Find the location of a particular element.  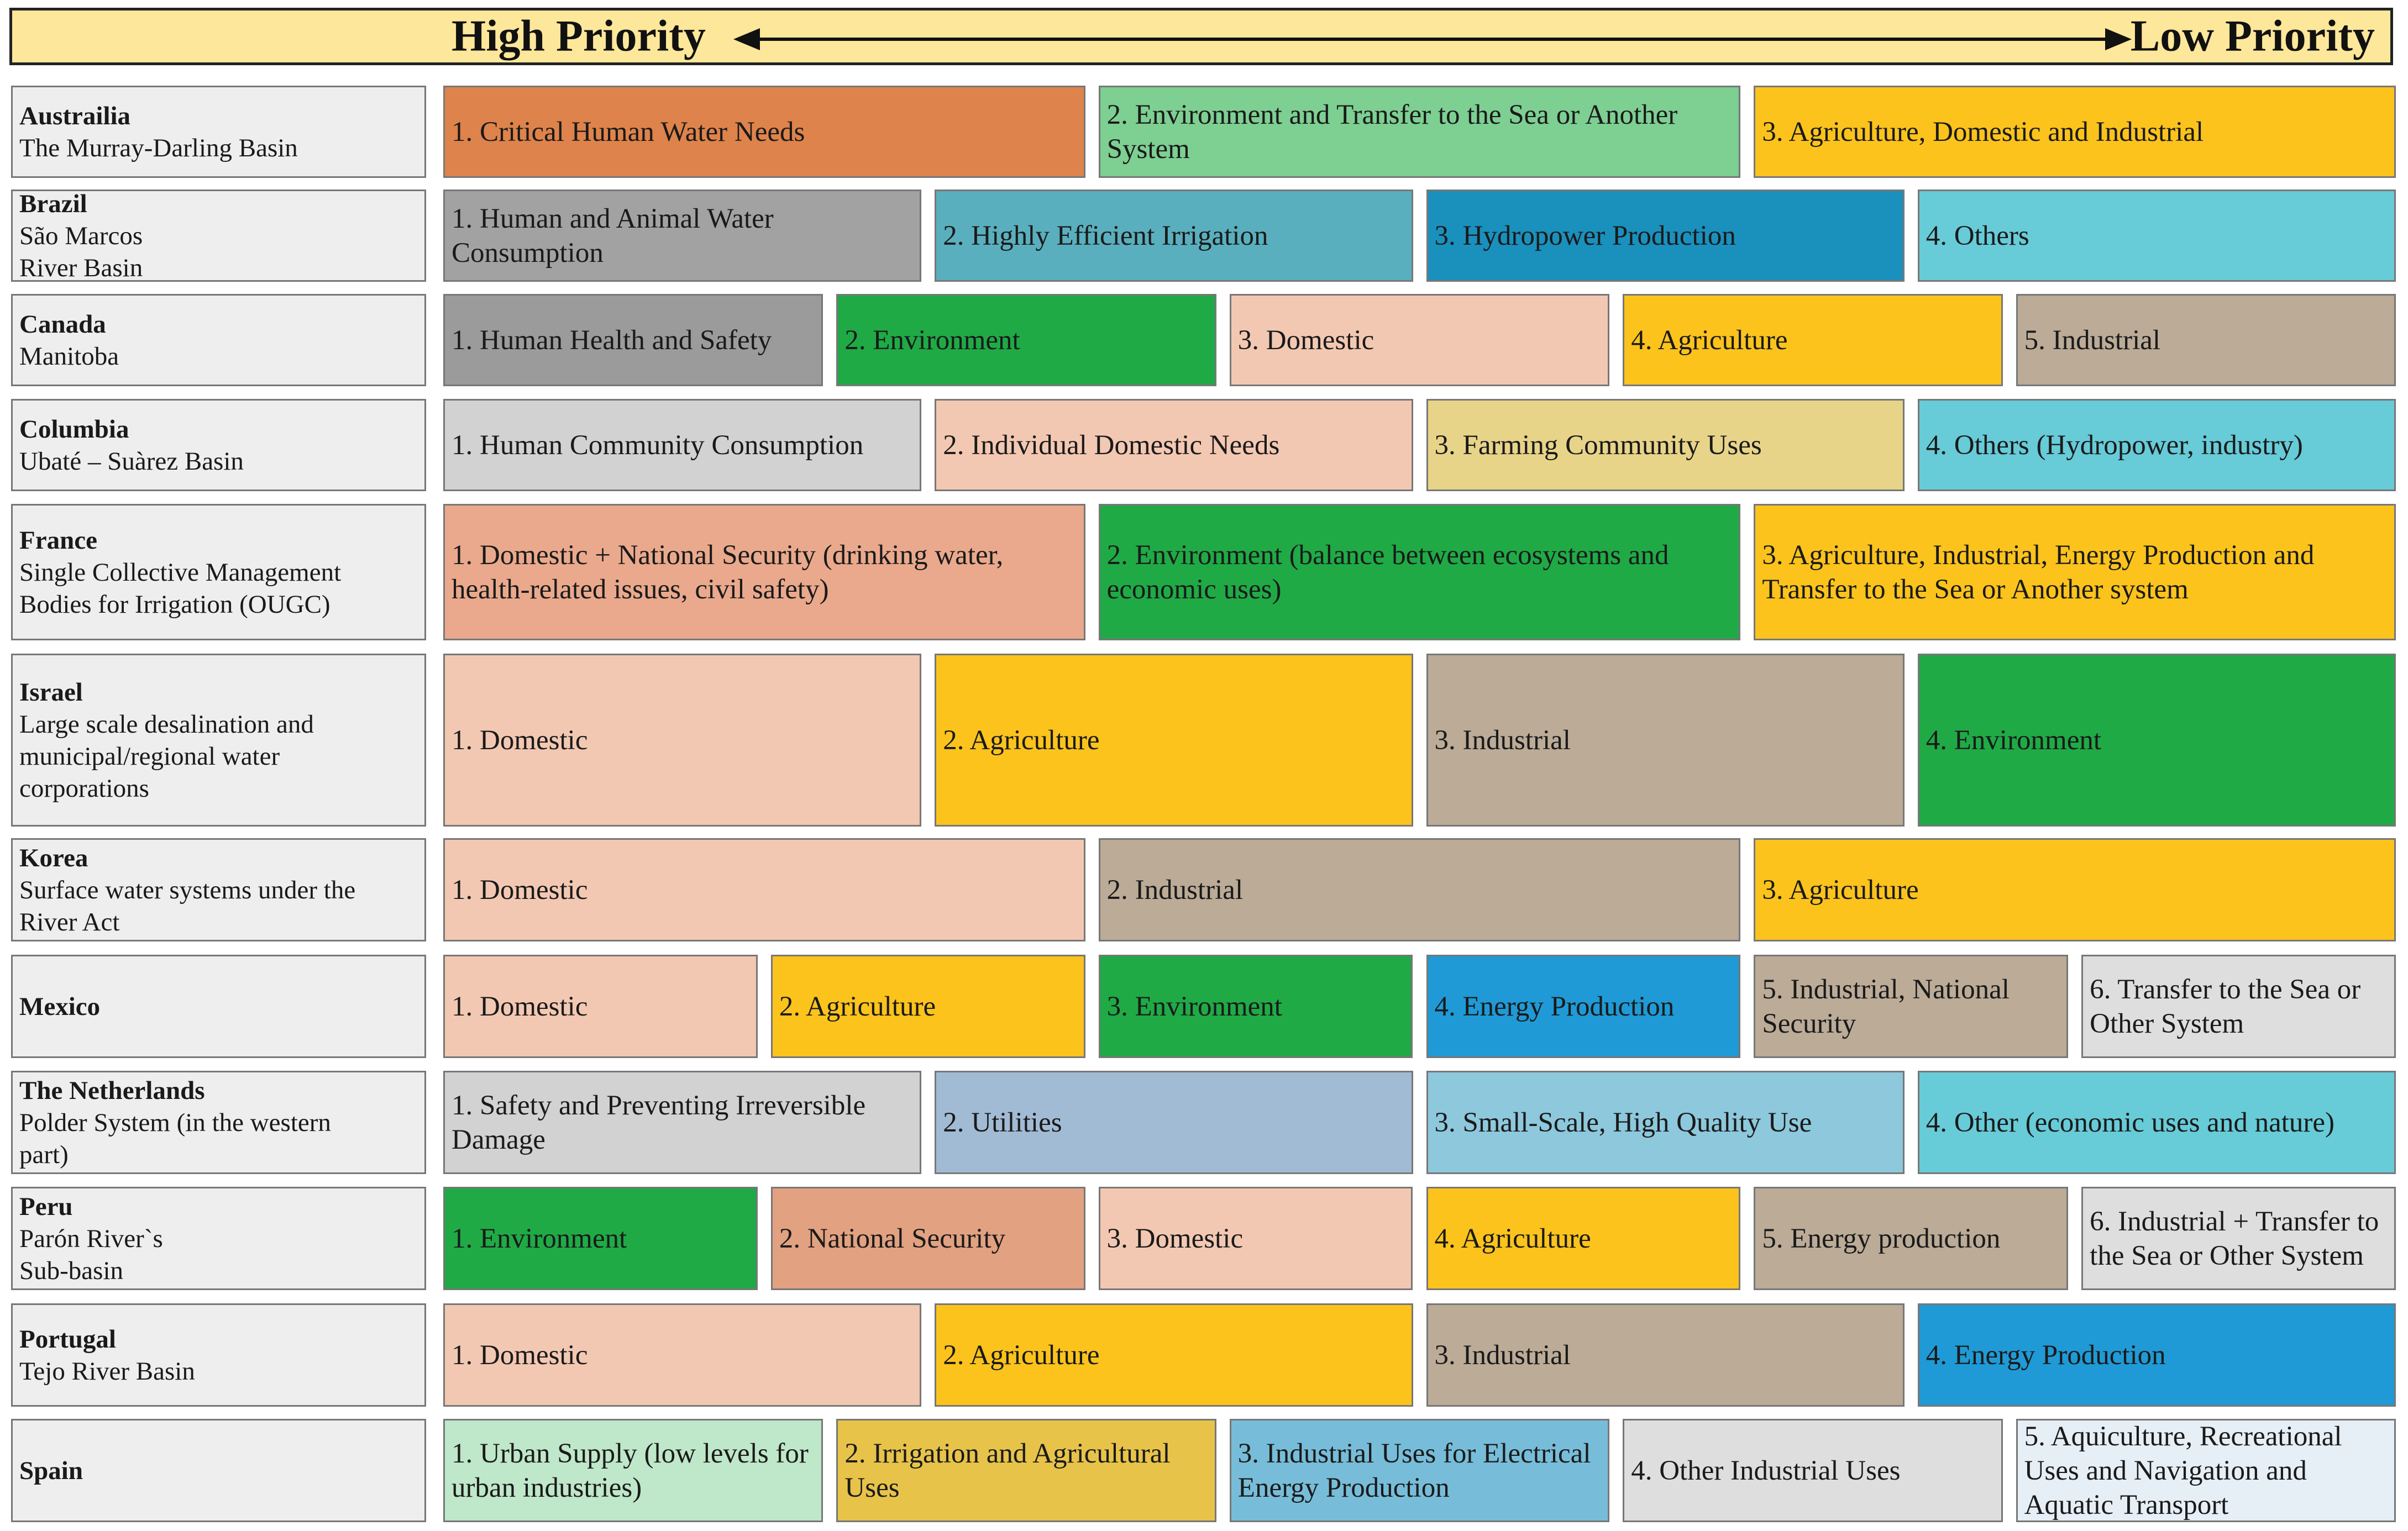

priority-category-label: 4. Other Industrial Uses is located at coordinates (1766, 1471).